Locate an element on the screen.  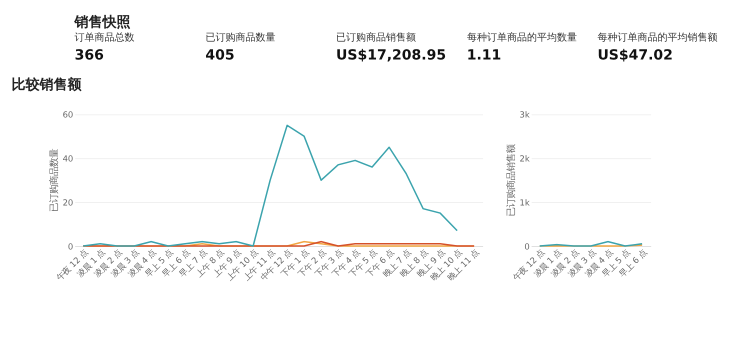
y-tick-label: 1k is located at coordinates (525, 202).